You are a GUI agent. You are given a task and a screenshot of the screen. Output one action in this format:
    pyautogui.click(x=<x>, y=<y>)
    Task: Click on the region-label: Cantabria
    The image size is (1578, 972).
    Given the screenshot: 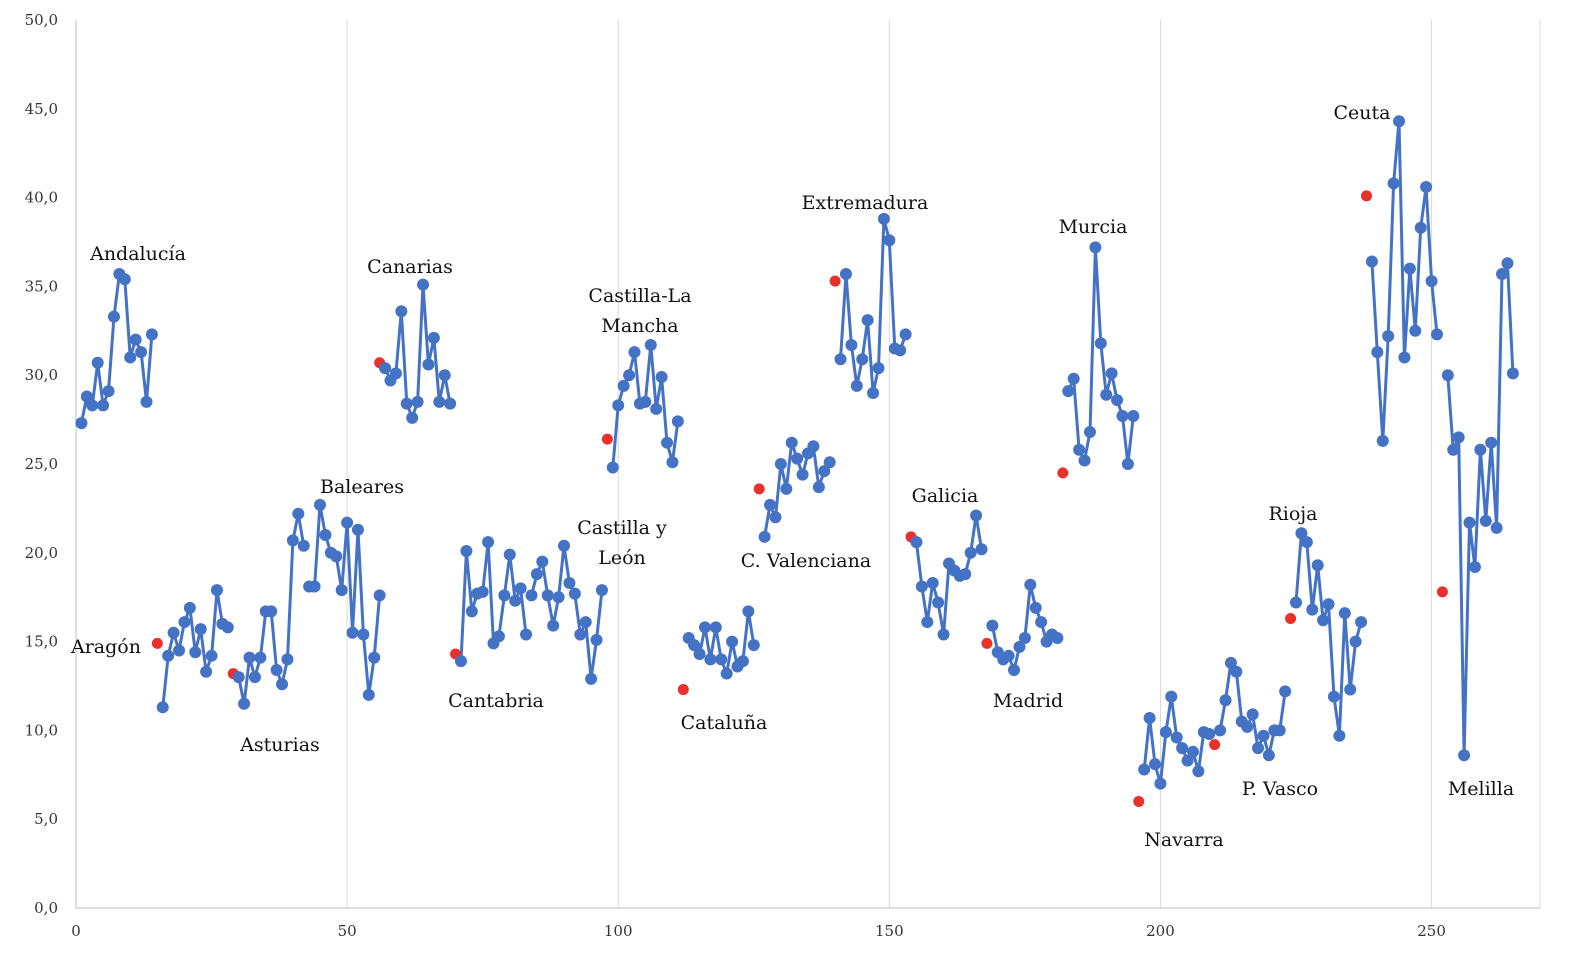 What is the action you would take?
    pyautogui.click(x=496, y=701)
    